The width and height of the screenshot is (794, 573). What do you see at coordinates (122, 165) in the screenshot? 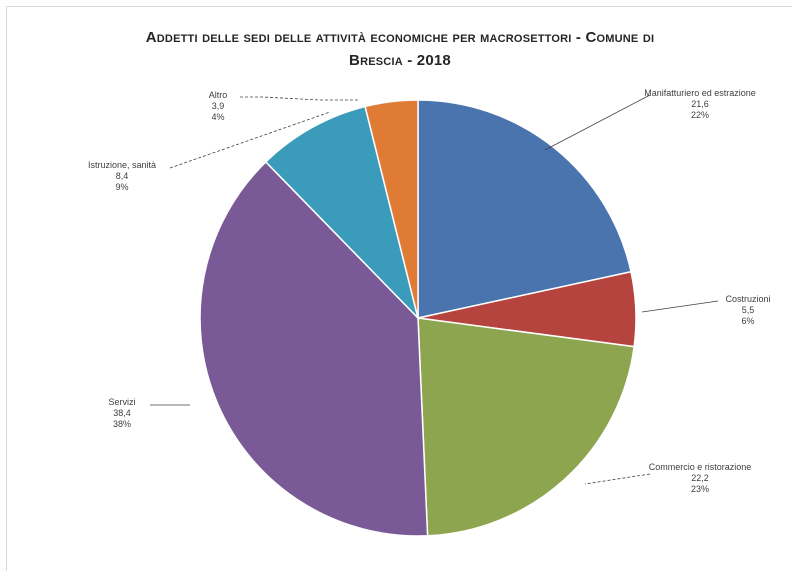
I see `slice-label-name: Istruzione, sanità` at bounding box center [122, 165].